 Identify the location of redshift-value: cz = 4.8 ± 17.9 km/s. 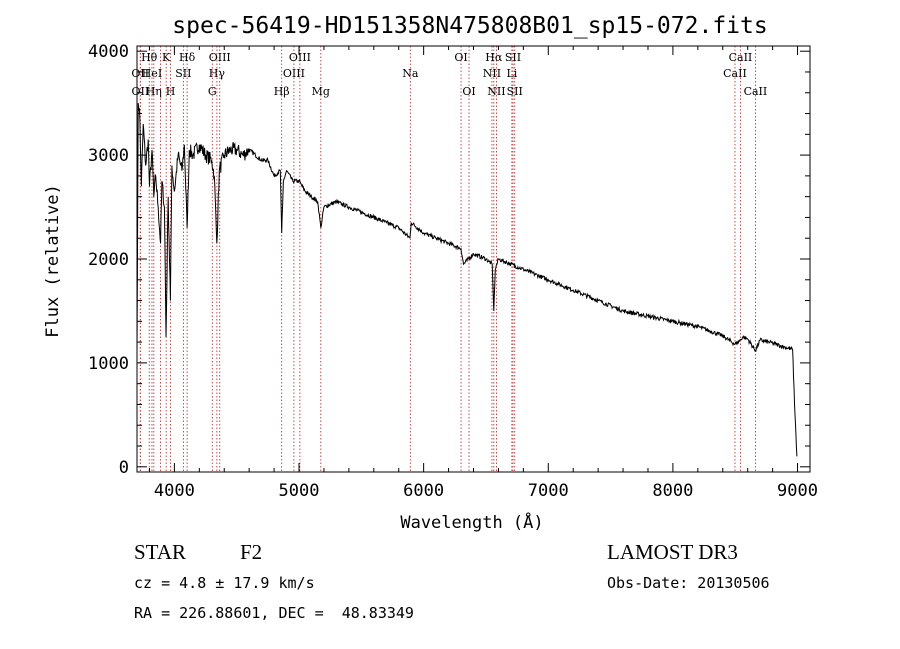
(224, 583).